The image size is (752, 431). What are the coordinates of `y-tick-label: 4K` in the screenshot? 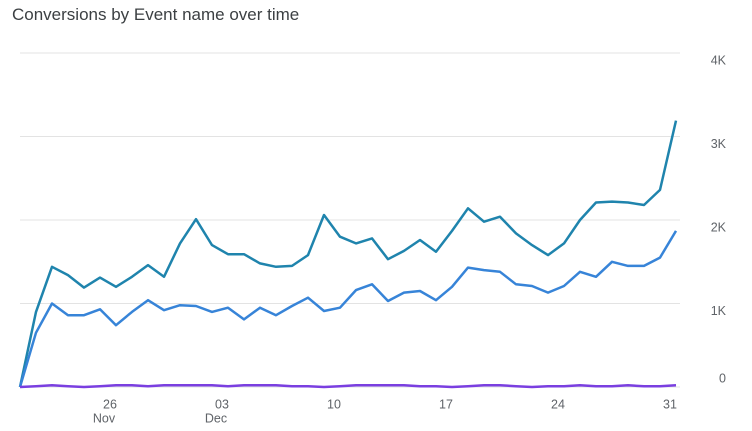 It's located at (719, 60).